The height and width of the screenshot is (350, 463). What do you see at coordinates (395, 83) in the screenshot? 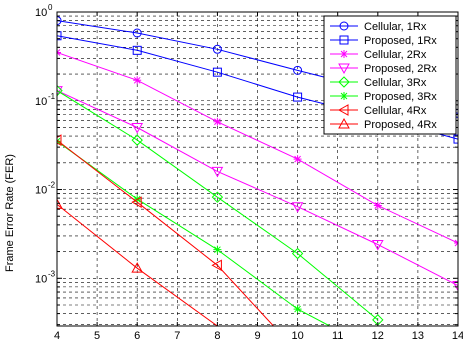
I see `legend-label: Cellular, 3Rx` at bounding box center [395, 83].